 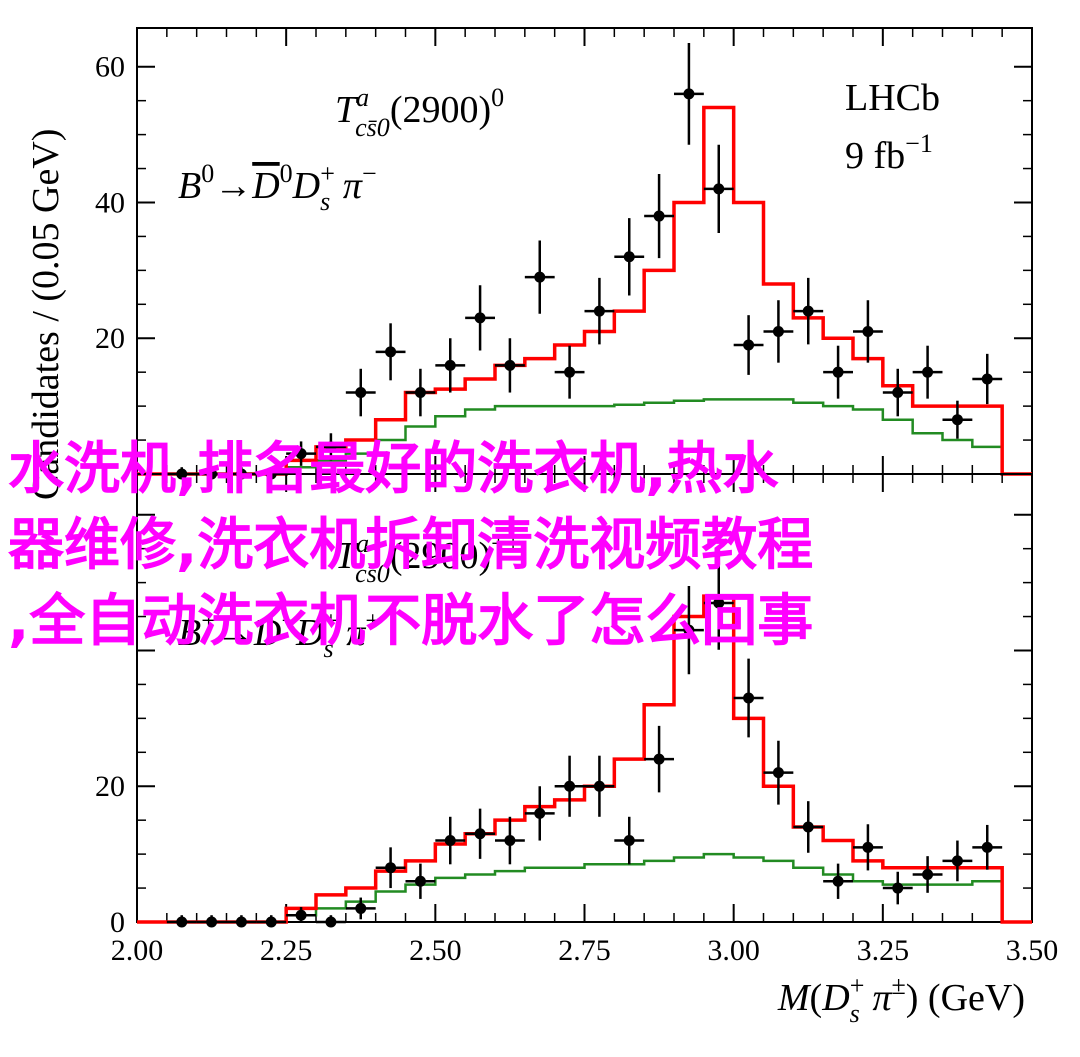 I want to click on bottom-xtick-label: 2.50, so click(x=435, y=950).